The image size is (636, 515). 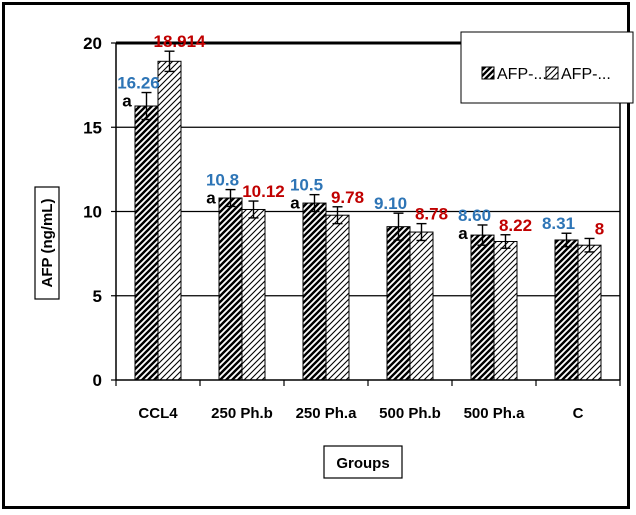 I want to click on data-label-series-2: 8, so click(x=599, y=228).